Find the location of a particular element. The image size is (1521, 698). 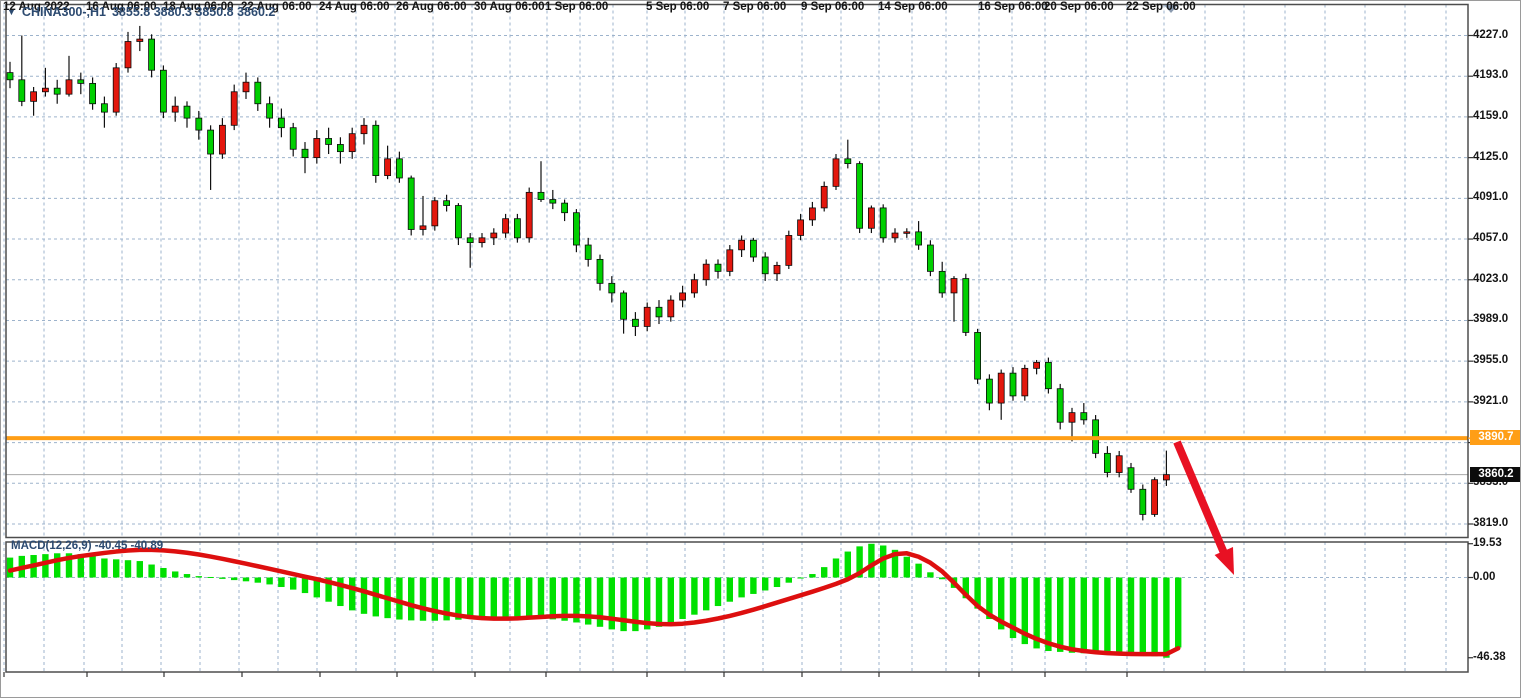

trend-arrow-head is located at coordinates (1224, 561).